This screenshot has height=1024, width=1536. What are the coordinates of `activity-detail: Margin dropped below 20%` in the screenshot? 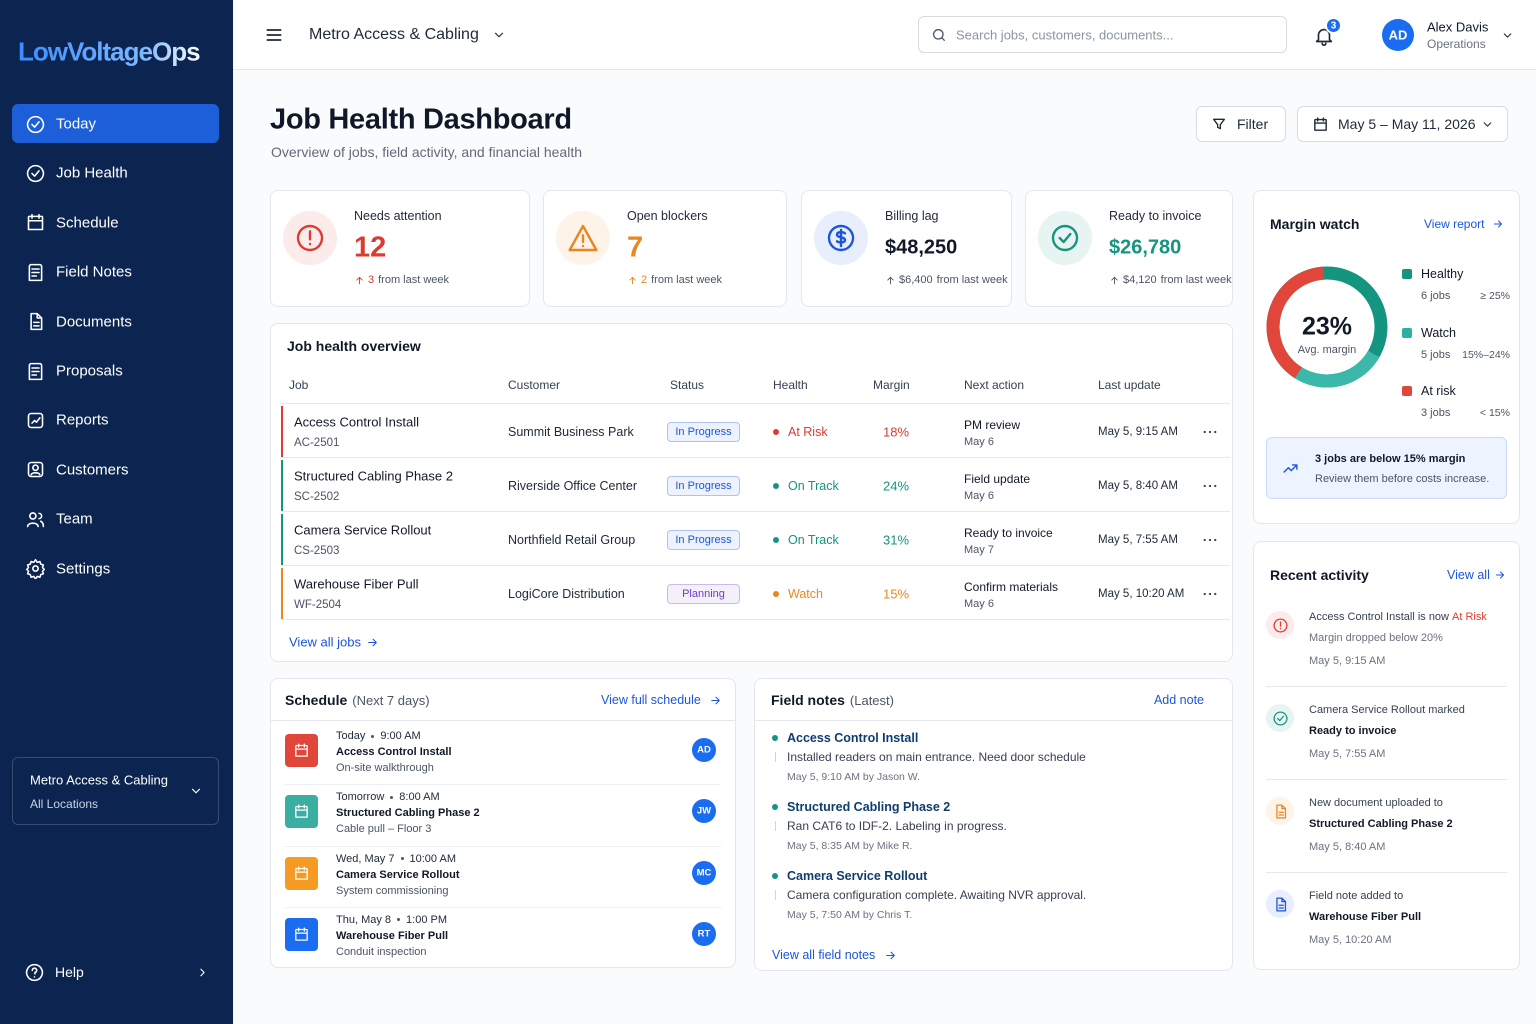 It's located at (1376, 638).